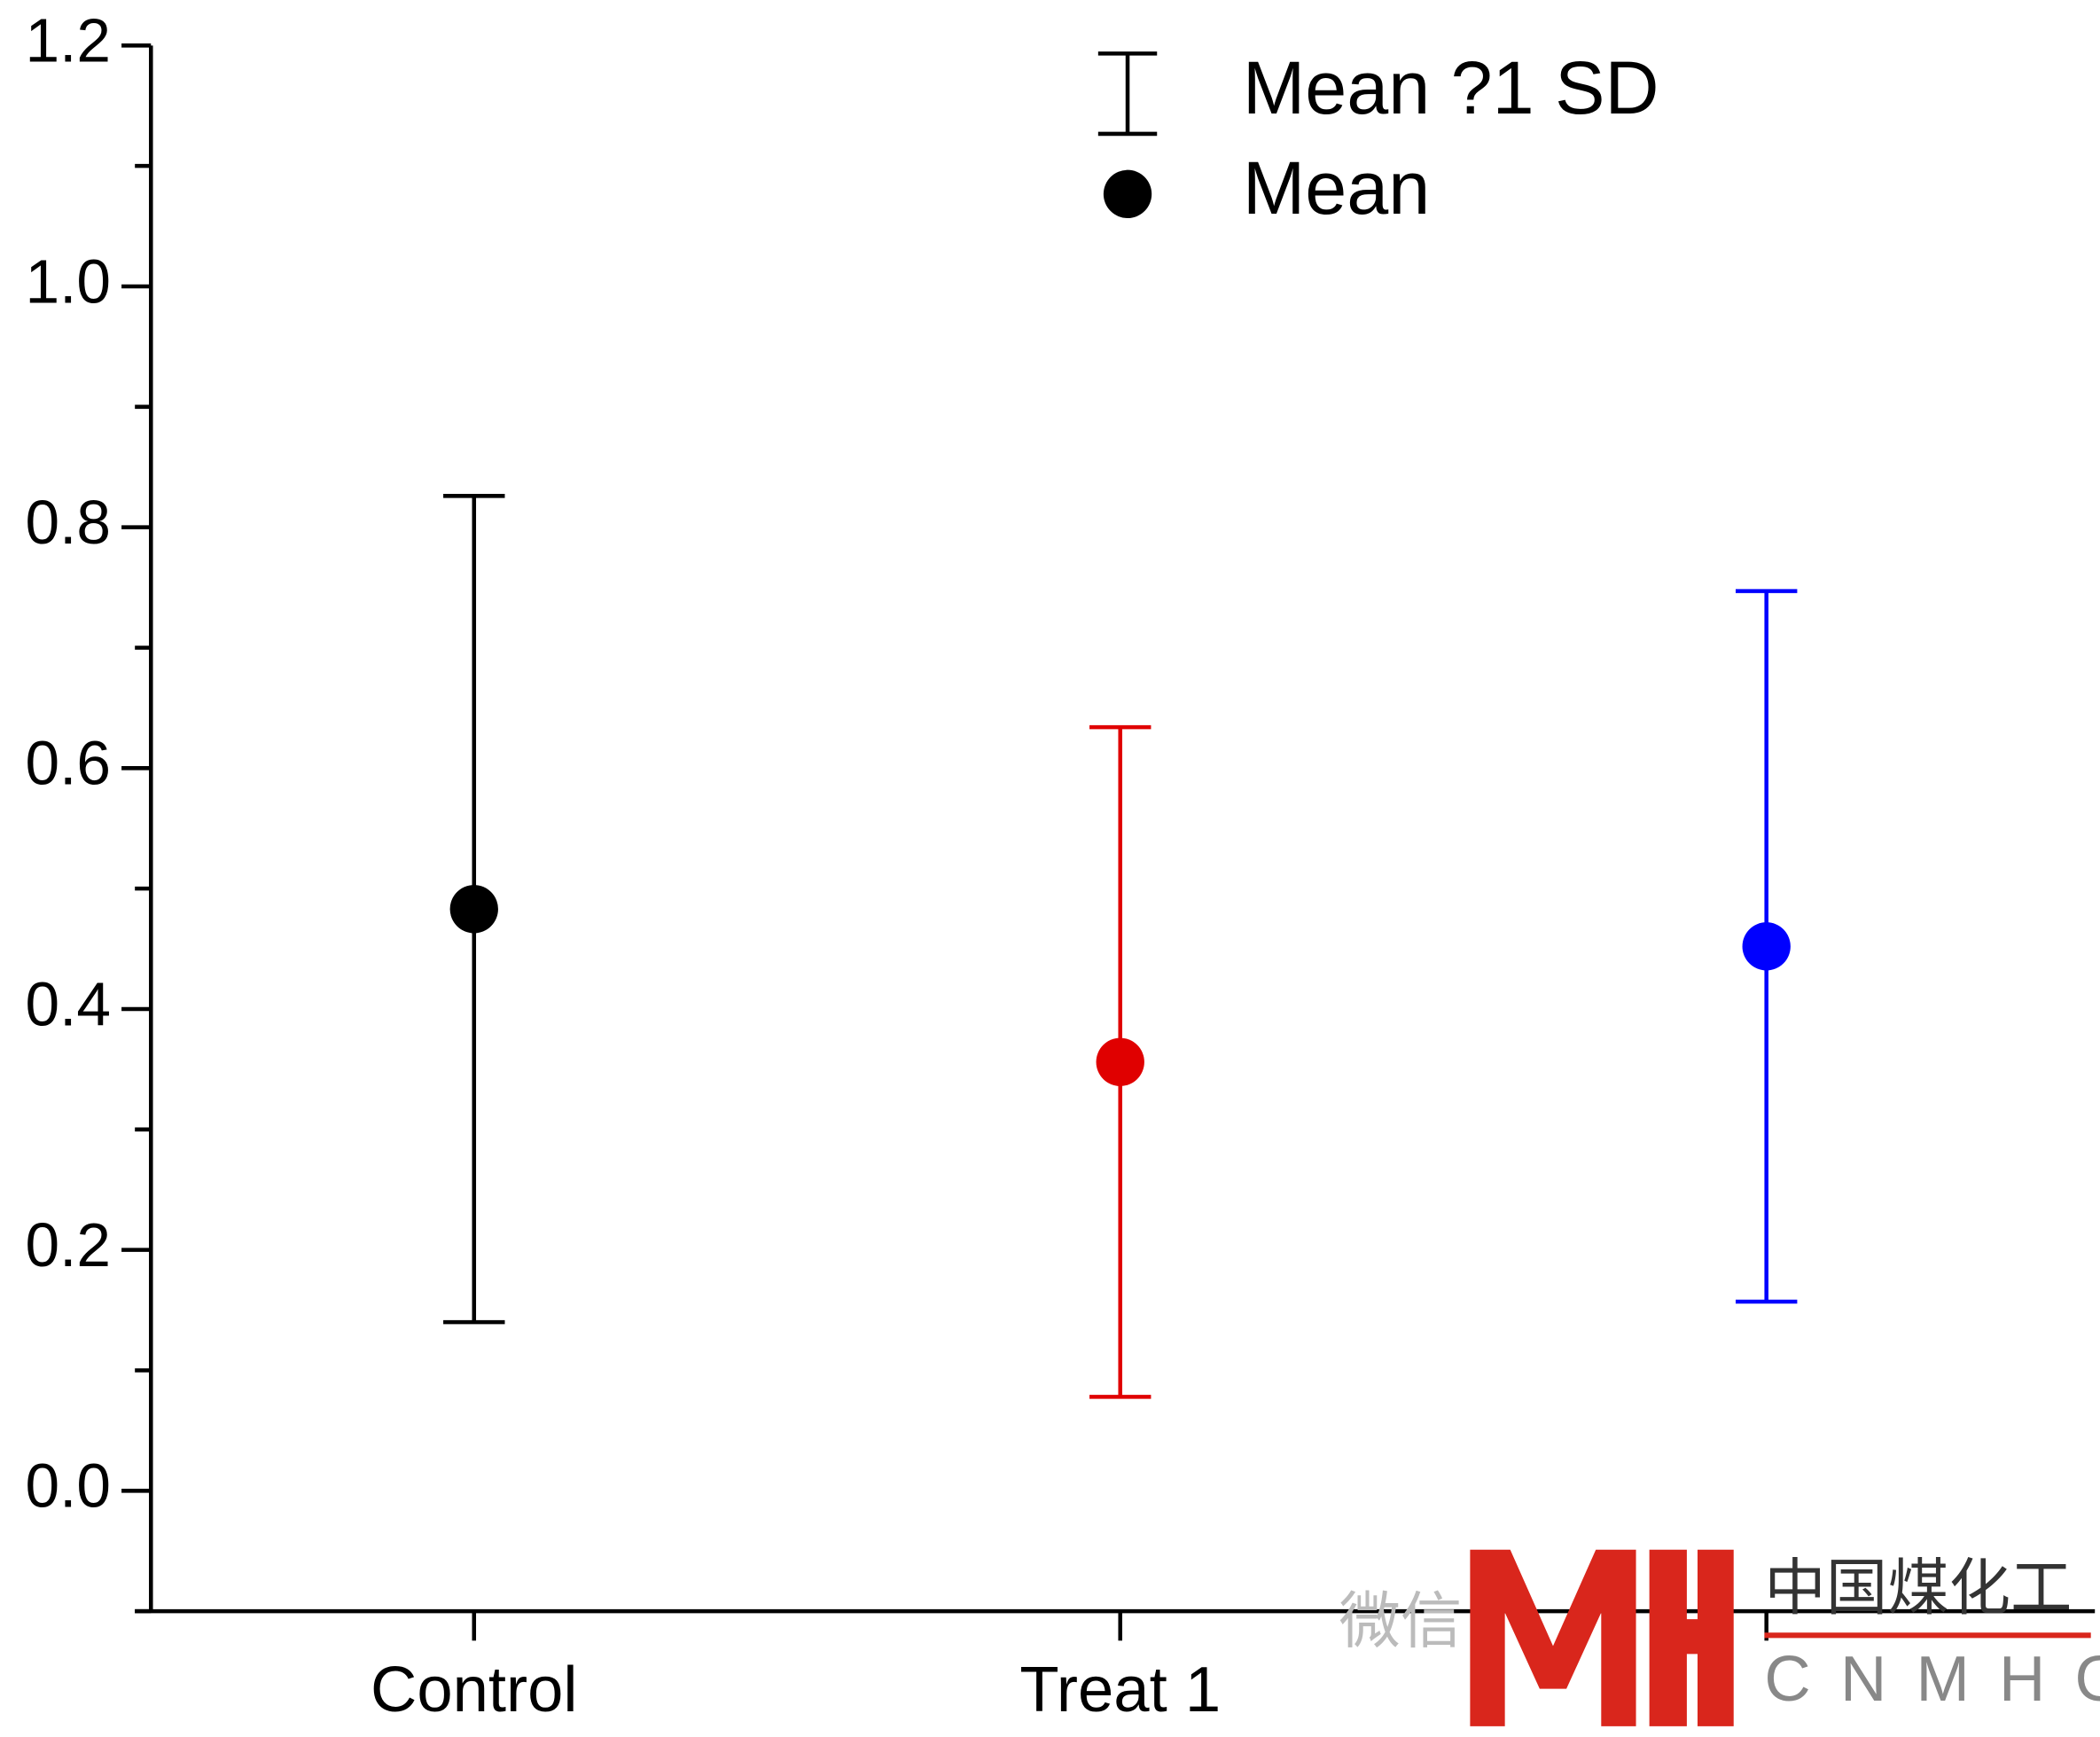  Describe the element at coordinates (68, 1003) in the screenshot. I see `y-tick-label: 0.4` at that location.